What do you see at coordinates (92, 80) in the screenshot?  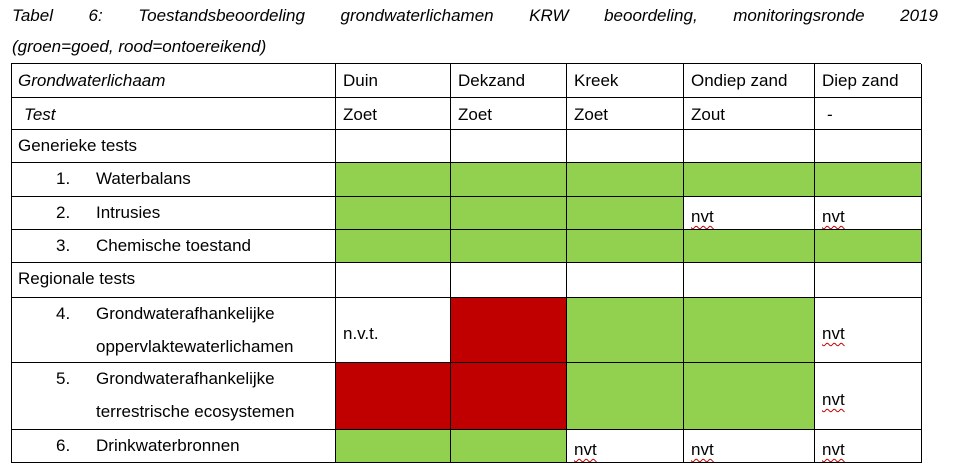 I see `header-label: Grondwaterlichaam` at bounding box center [92, 80].